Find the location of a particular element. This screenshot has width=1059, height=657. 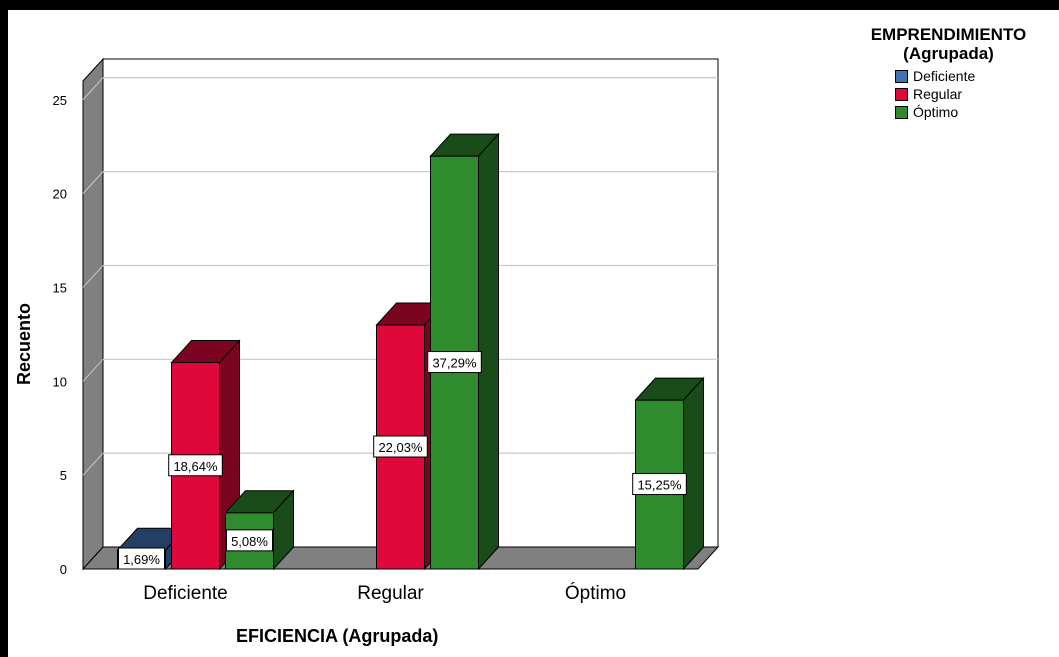

y-tick-label: 10 is located at coordinates (60, 381).